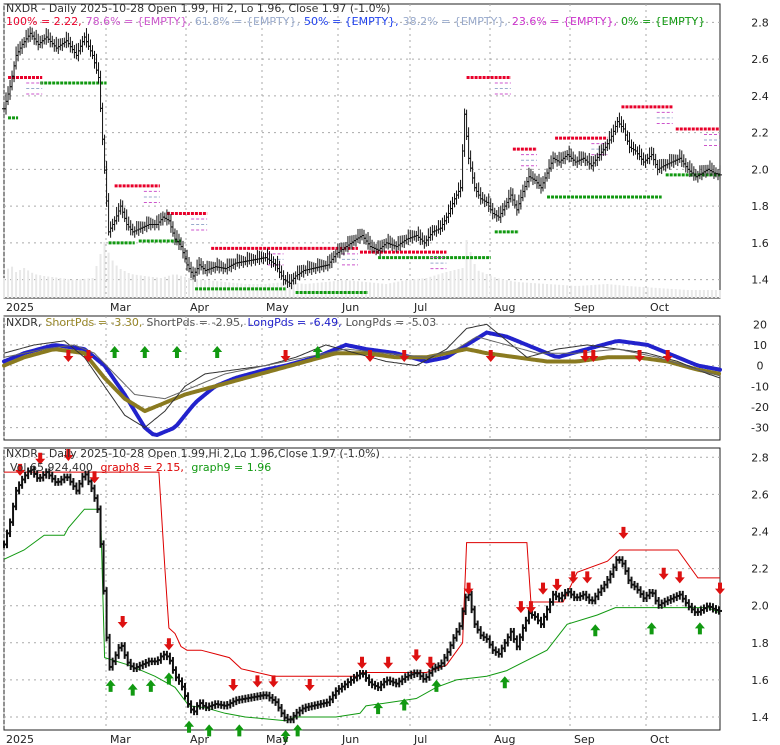 This screenshot has height=745, width=780. What do you see at coordinates (350, 307) in the screenshot?
I see `price-month-label: Jun` at bounding box center [350, 307].